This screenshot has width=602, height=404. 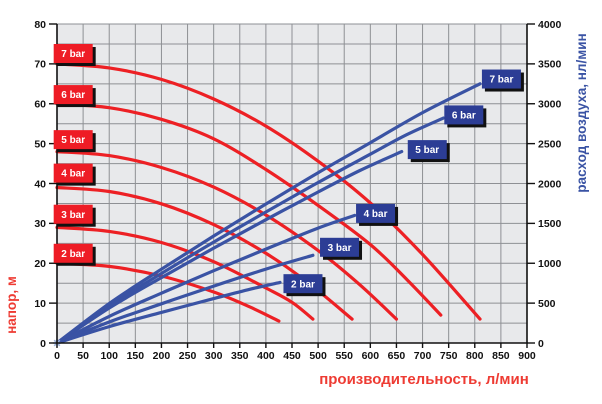 What do you see at coordinates (109, 356) in the screenshot?
I see `x-tick-label: 100` at bounding box center [109, 356].